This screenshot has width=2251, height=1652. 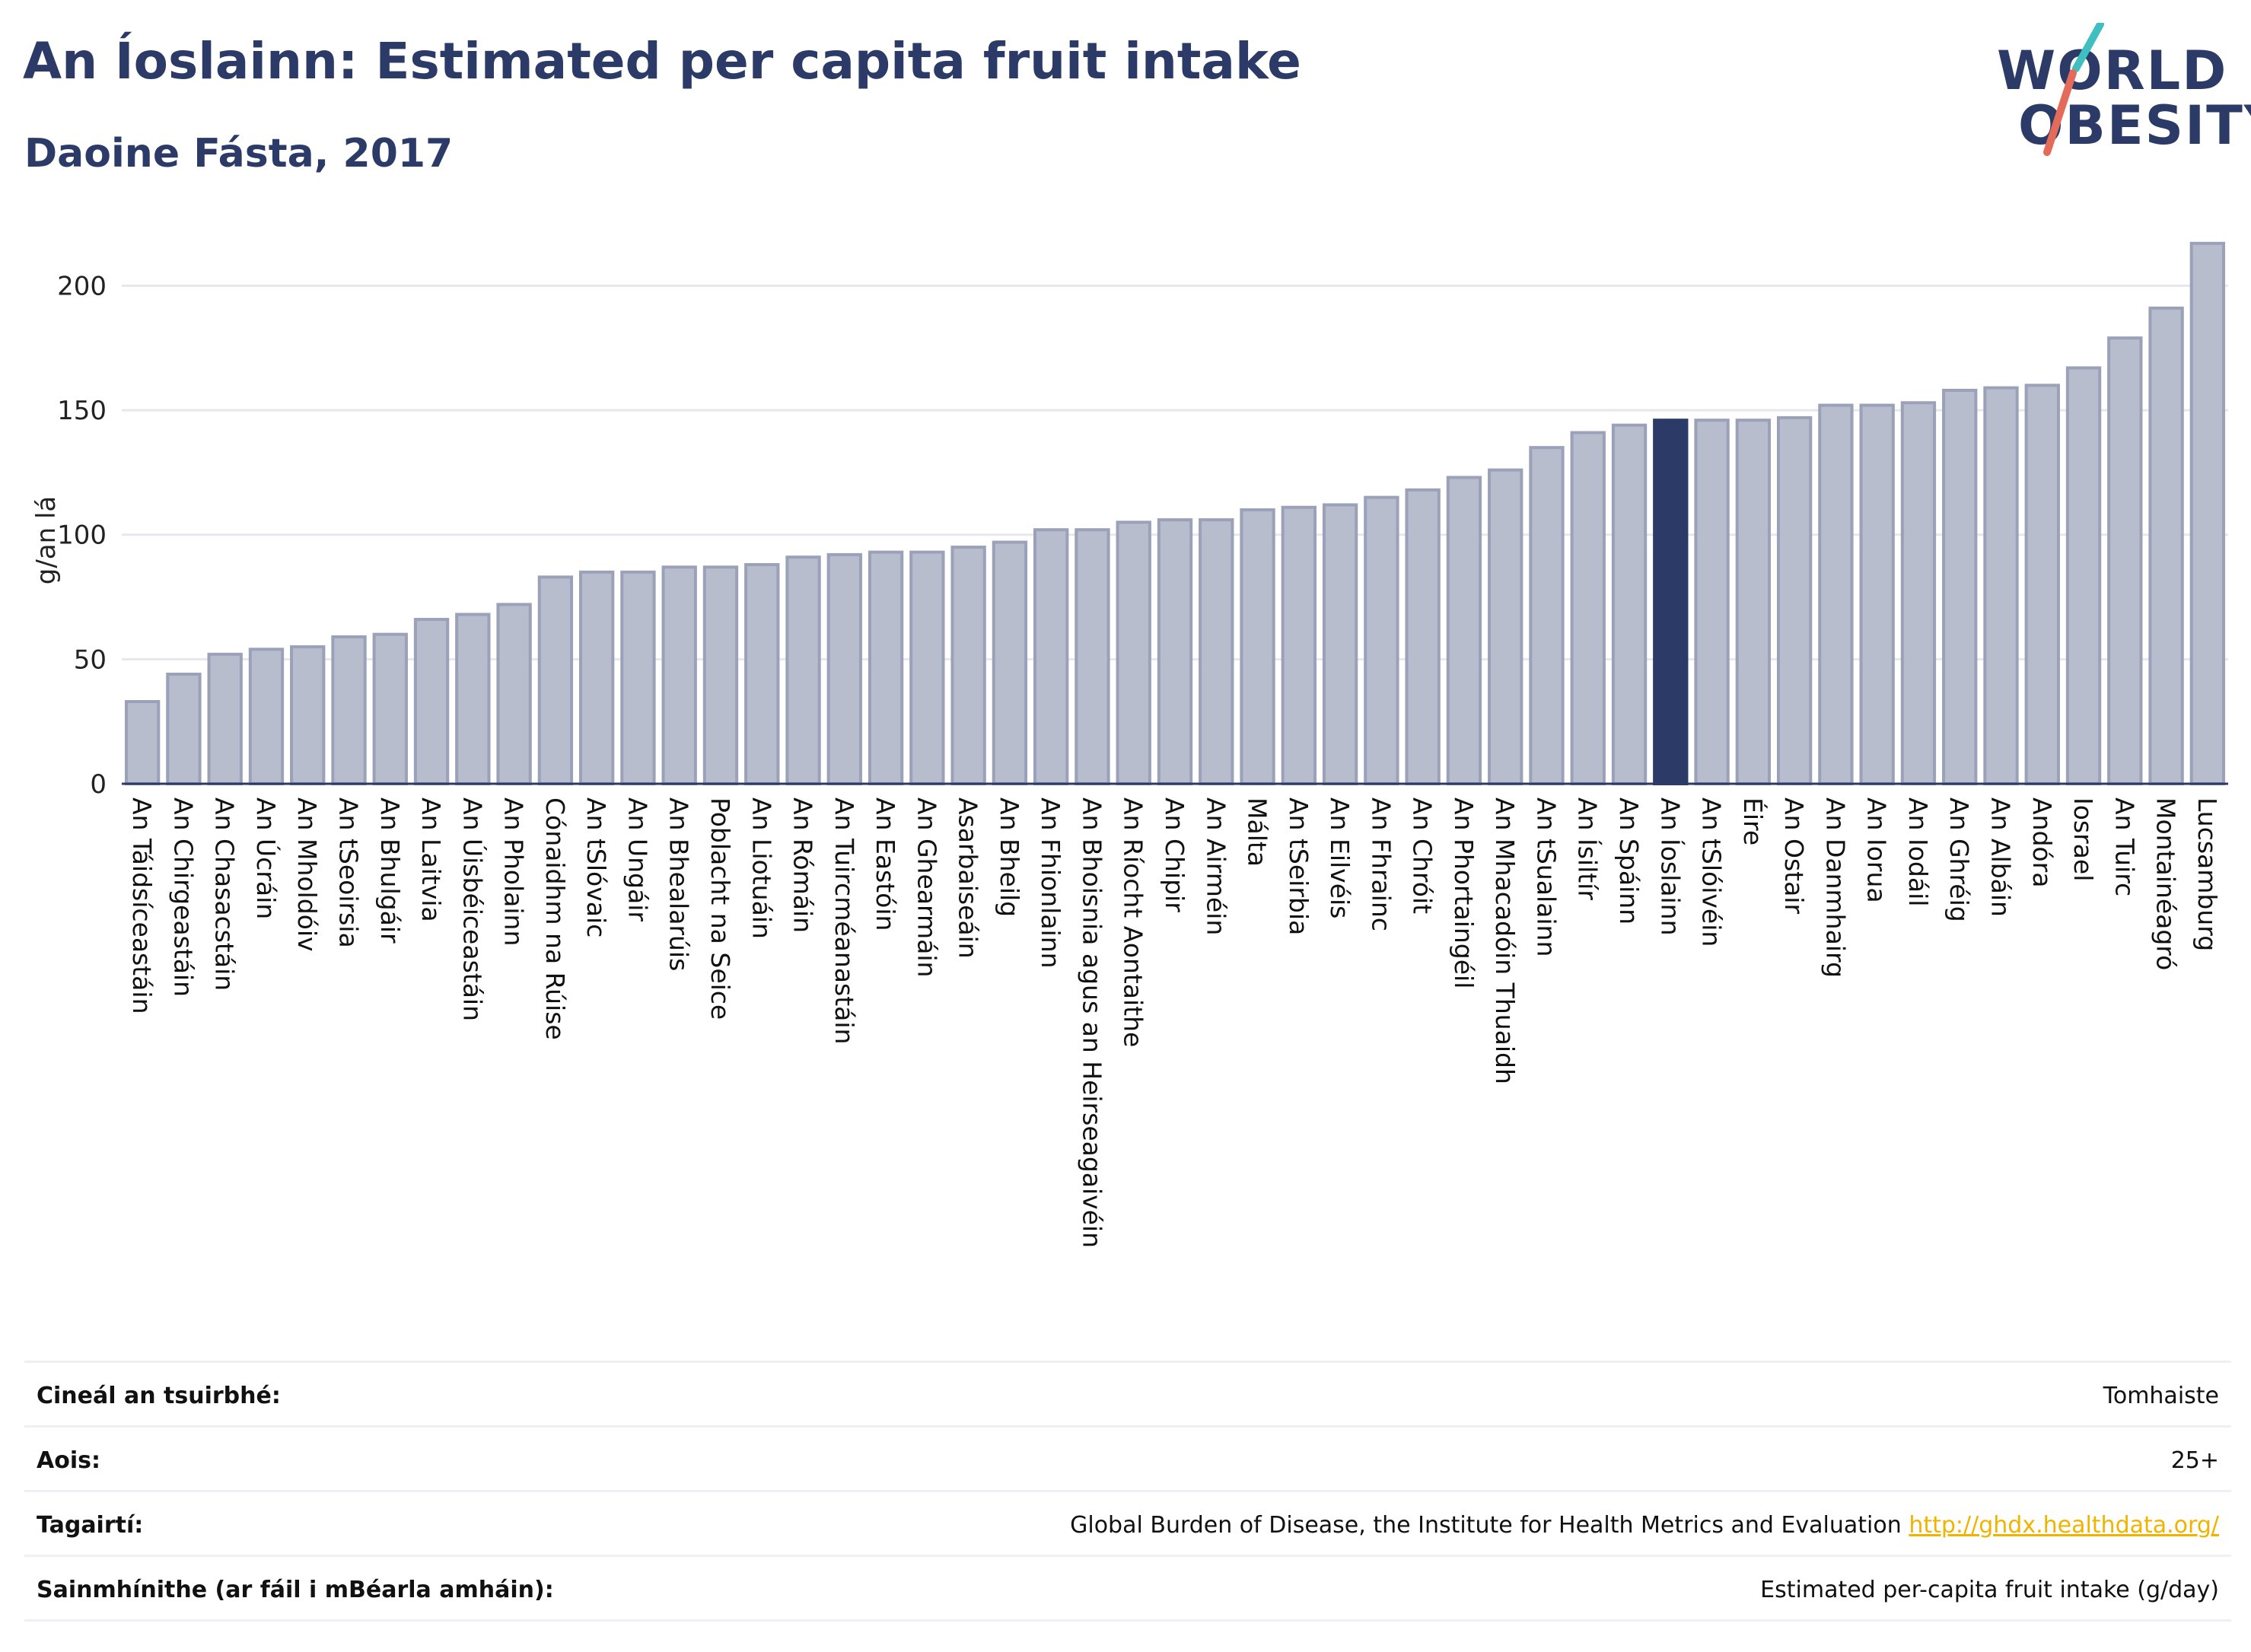 What do you see at coordinates (1670, 866) in the screenshot?
I see `x-tick-label: An Íoslainn` at bounding box center [1670, 866].